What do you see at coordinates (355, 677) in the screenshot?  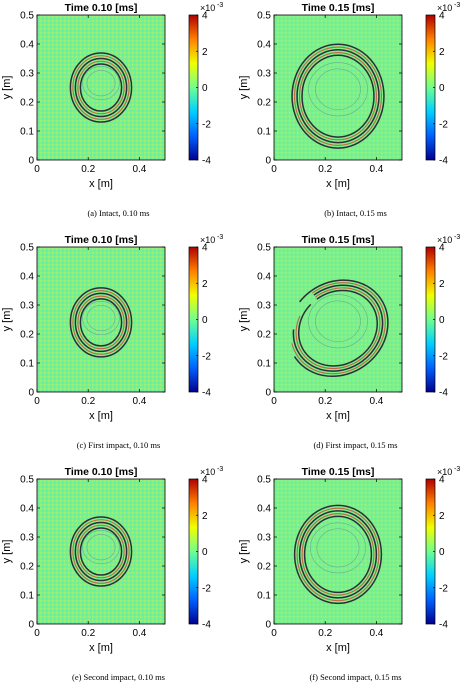 I see `subfigure-caption: (f) Second impact, 0.15 ms` at bounding box center [355, 677].